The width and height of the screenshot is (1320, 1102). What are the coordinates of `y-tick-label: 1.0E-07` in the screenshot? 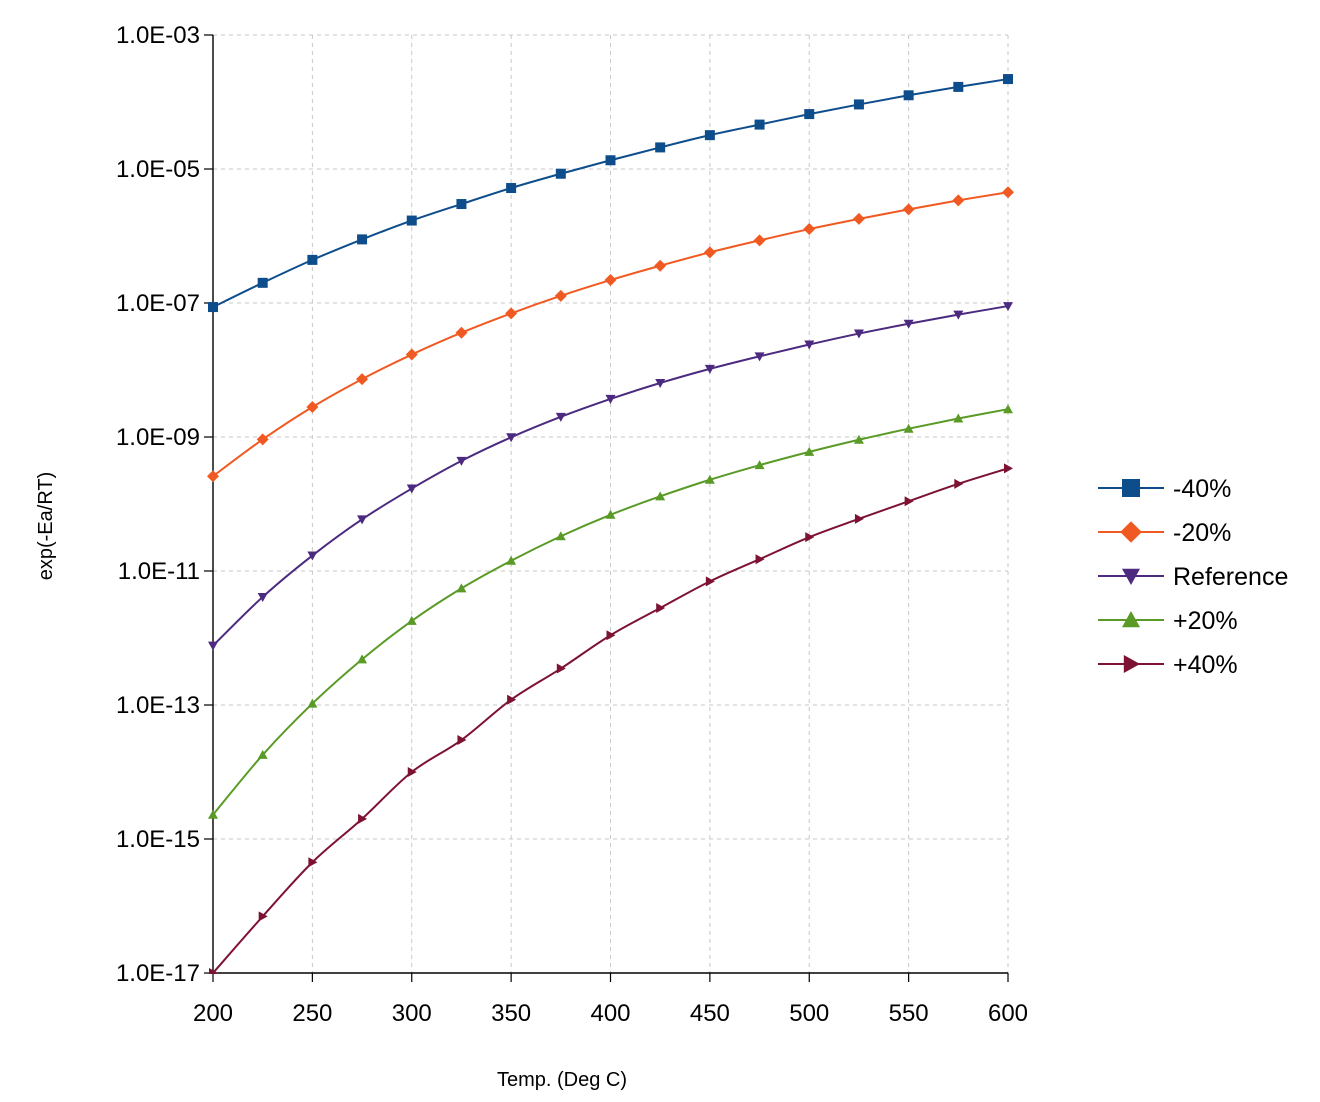 It's located at (158, 303).